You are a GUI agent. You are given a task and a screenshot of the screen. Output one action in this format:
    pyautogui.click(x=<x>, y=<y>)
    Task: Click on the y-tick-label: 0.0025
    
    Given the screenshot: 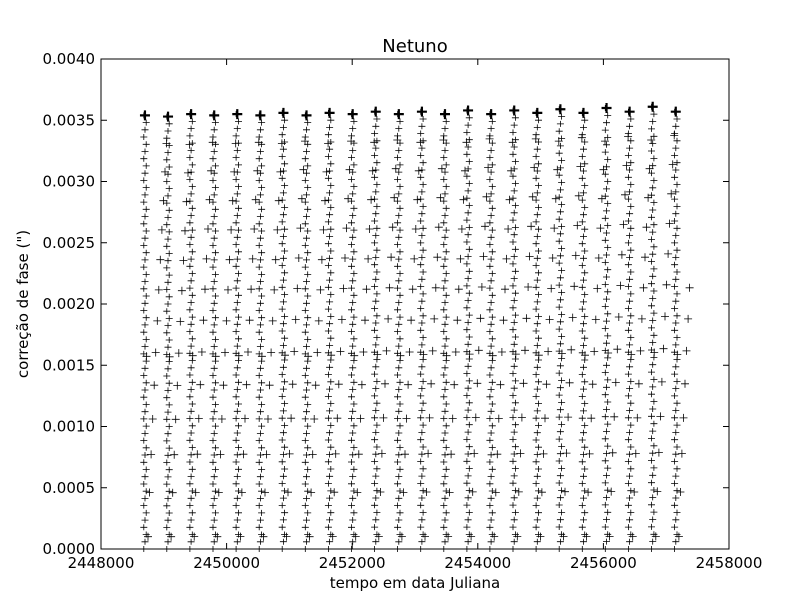 What is the action you would take?
    pyautogui.click(x=69, y=243)
    